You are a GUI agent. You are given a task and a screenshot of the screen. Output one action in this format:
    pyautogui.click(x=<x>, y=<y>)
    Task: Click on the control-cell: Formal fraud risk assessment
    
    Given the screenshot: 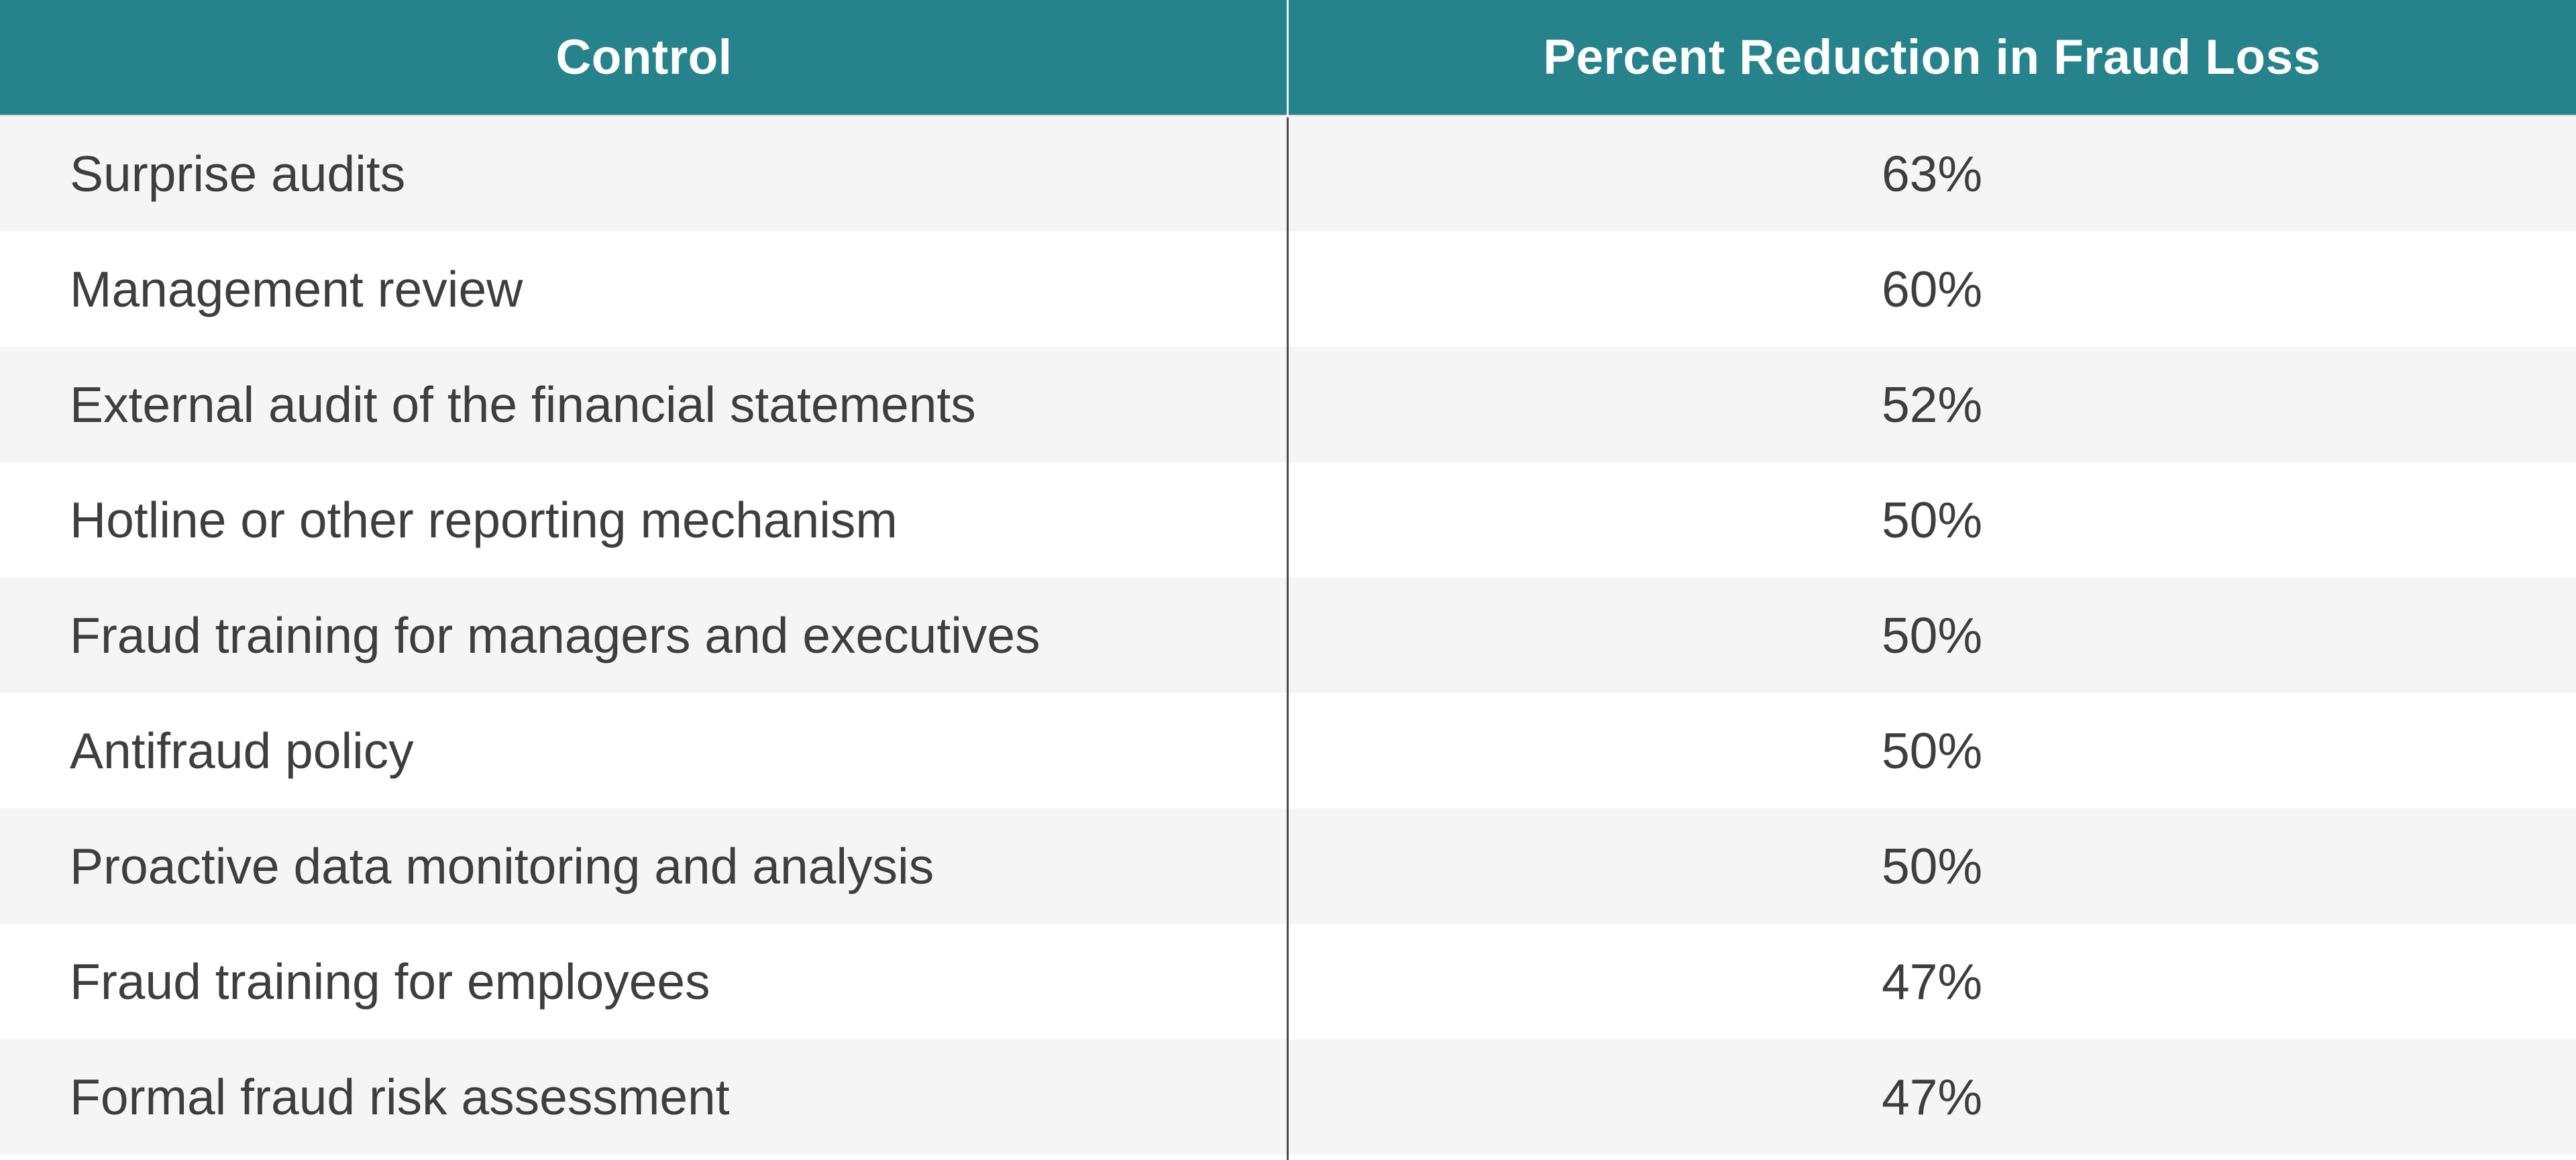 What is the action you would take?
    pyautogui.click(x=400, y=1097)
    